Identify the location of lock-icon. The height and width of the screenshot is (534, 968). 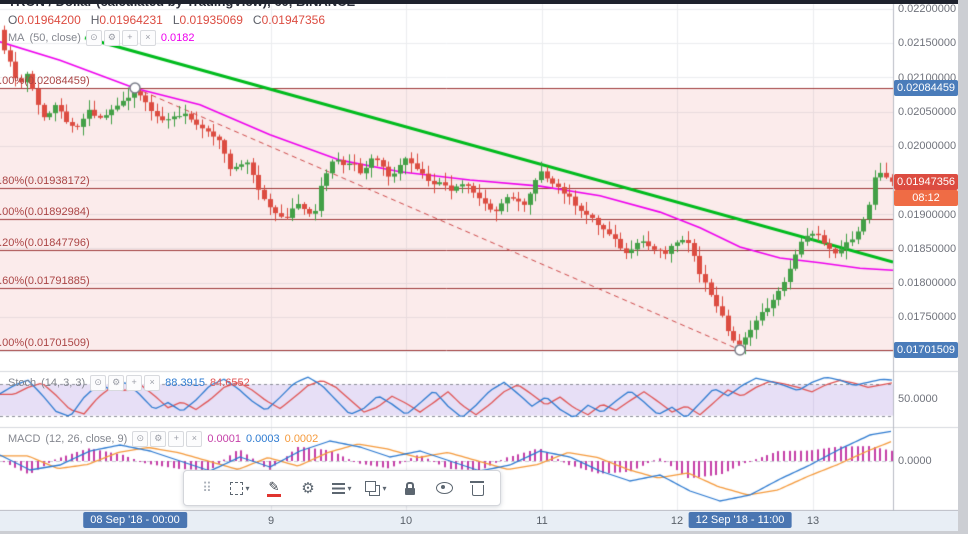
(410, 488).